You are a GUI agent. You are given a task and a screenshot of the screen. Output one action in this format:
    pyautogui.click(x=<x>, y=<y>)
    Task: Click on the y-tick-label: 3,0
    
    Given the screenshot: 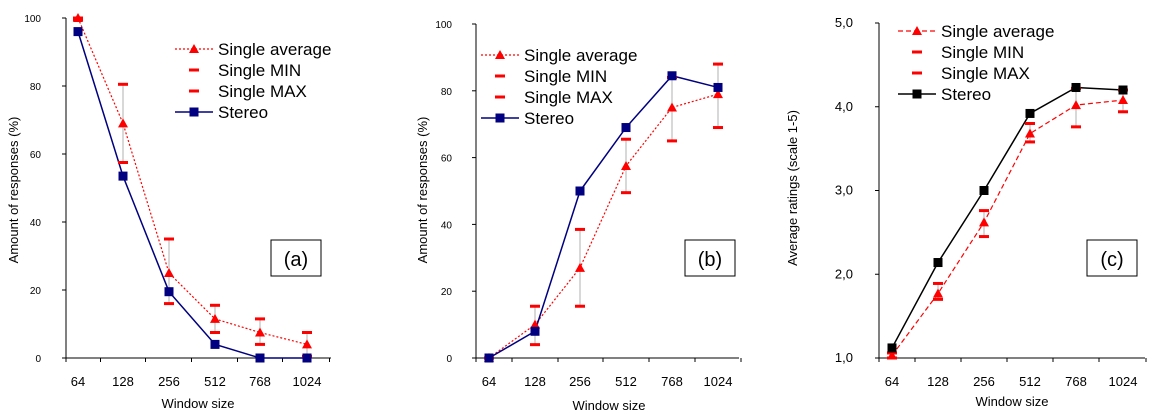 What is the action you would take?
    pyautogui.click(x=844, y=190)
    